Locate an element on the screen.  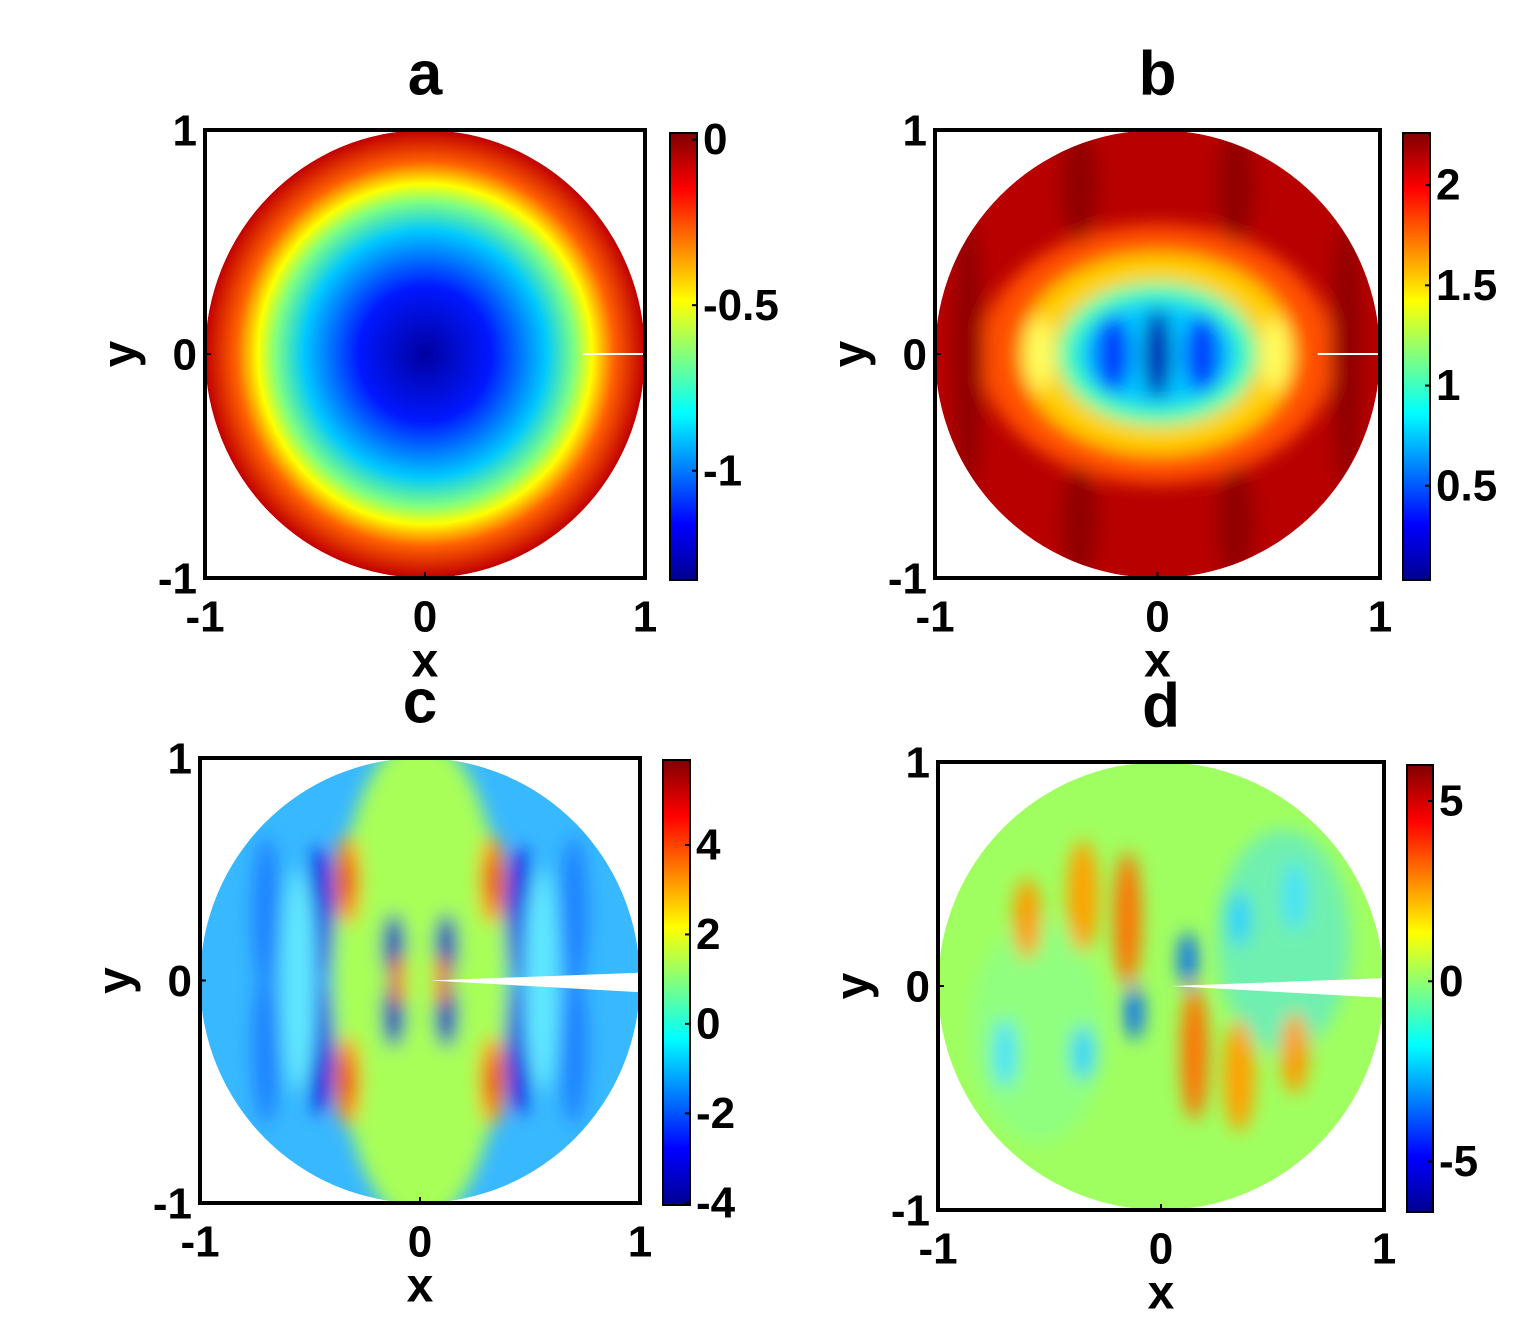
colorbar-tick-label: -5 is located at coordinates (1458, 1161).